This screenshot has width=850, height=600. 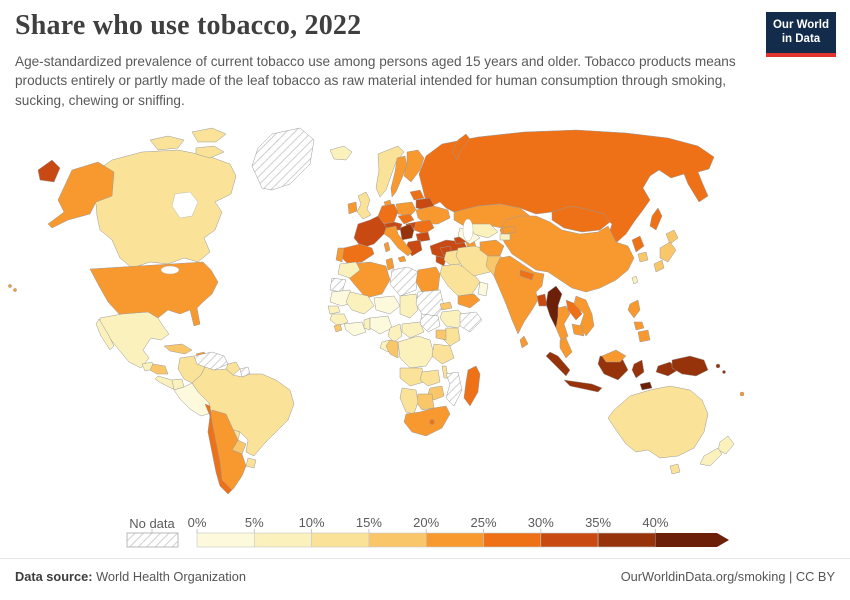 I want to click on country-egypt, so click(x=428, y=279).